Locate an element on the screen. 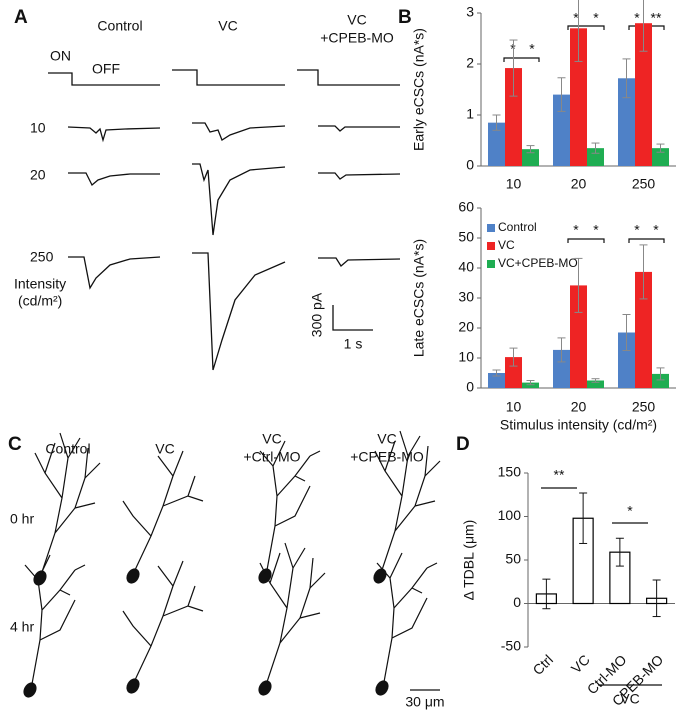 The width and height of the screenshot is (684, 720). row-label: 10 is located at coordinates (38, 128).